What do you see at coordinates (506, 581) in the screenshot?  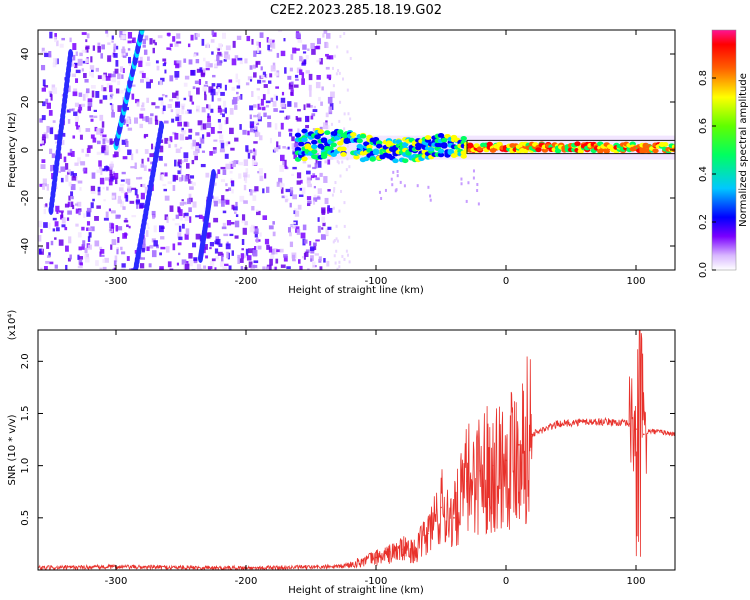 I see `x-tick-label: 0` at bounding box center [506, 581].